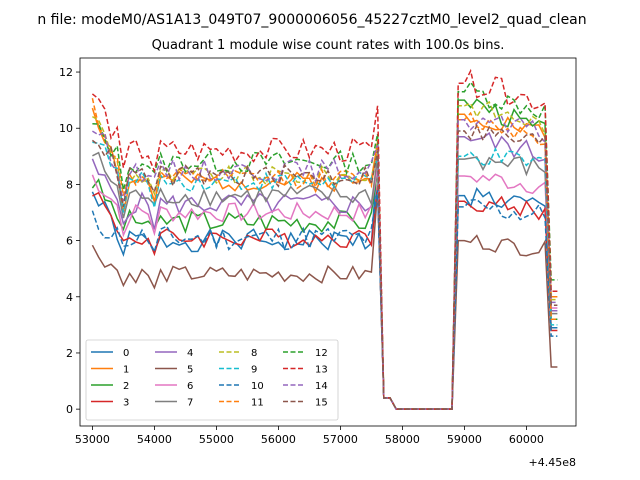  I want to click on y-tick-label: 12, so click(66, 72).